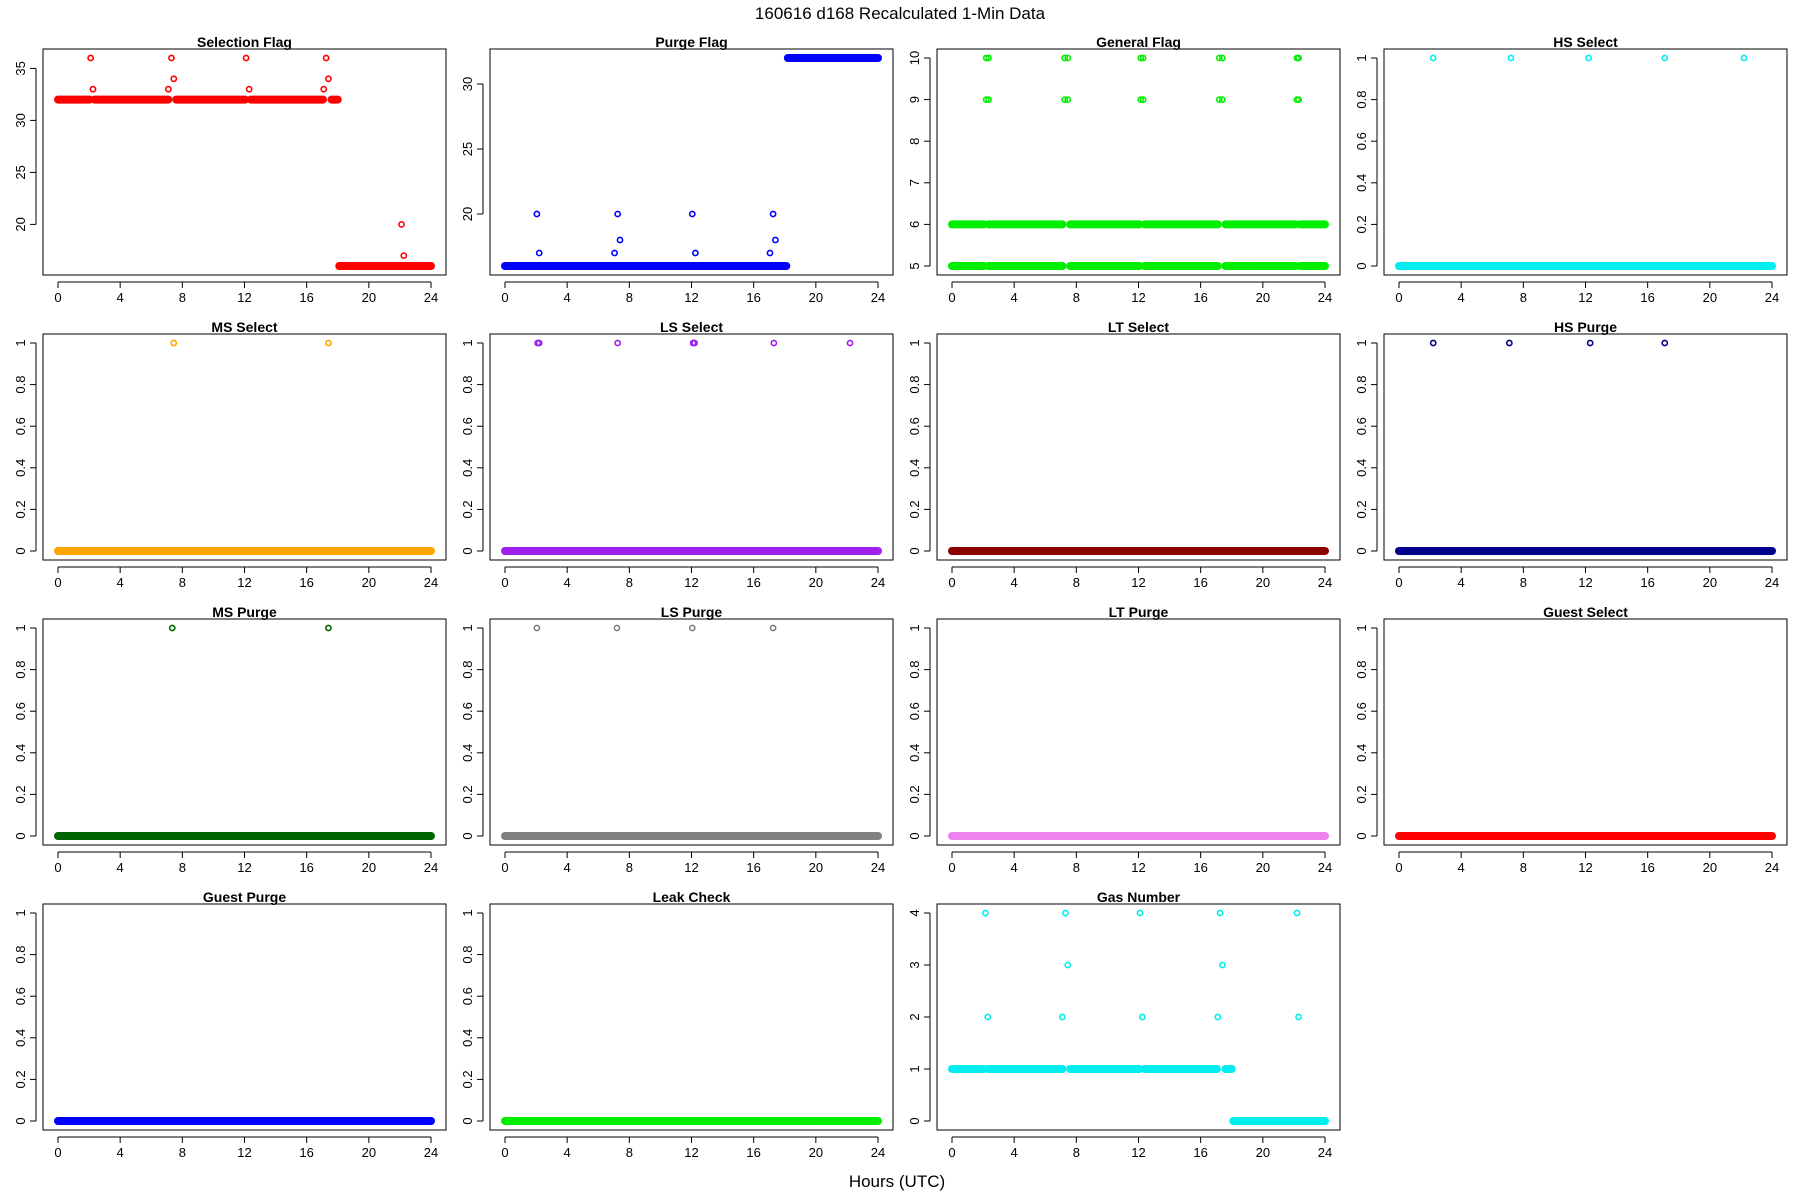 The image size is (1800, 1200). I want to click on y-tick-label: 20, so click(20, 224).